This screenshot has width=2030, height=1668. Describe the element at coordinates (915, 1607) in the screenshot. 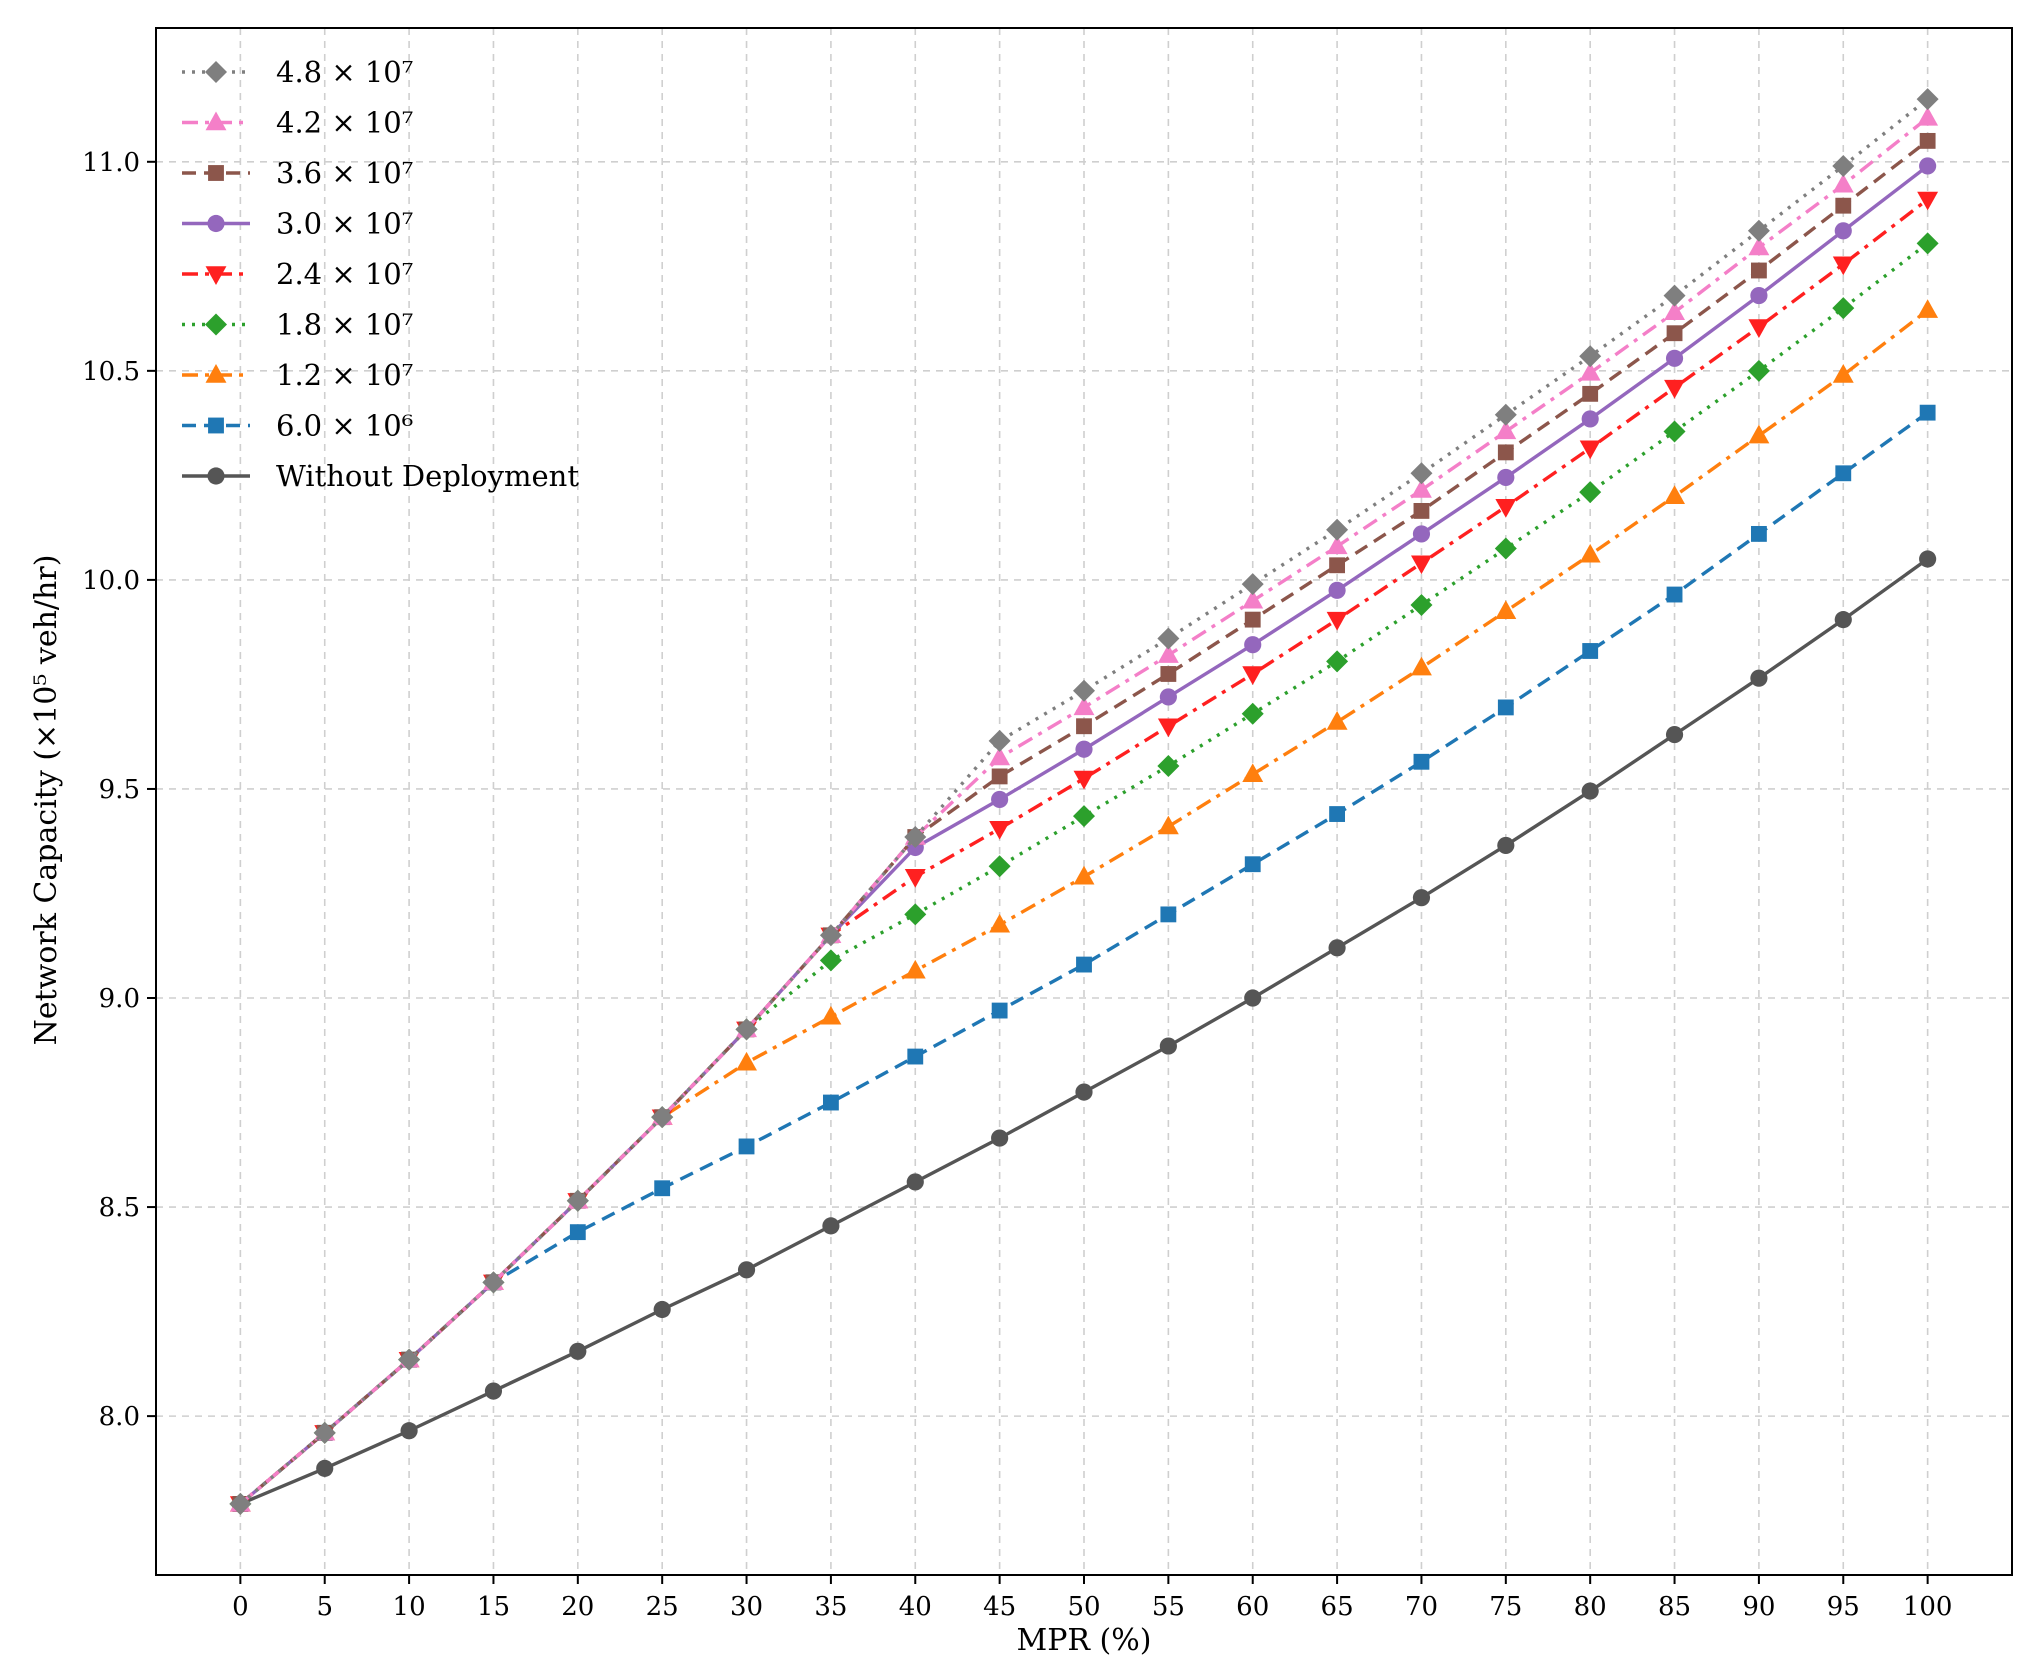

I see `x-tick-label: 40` at that location.